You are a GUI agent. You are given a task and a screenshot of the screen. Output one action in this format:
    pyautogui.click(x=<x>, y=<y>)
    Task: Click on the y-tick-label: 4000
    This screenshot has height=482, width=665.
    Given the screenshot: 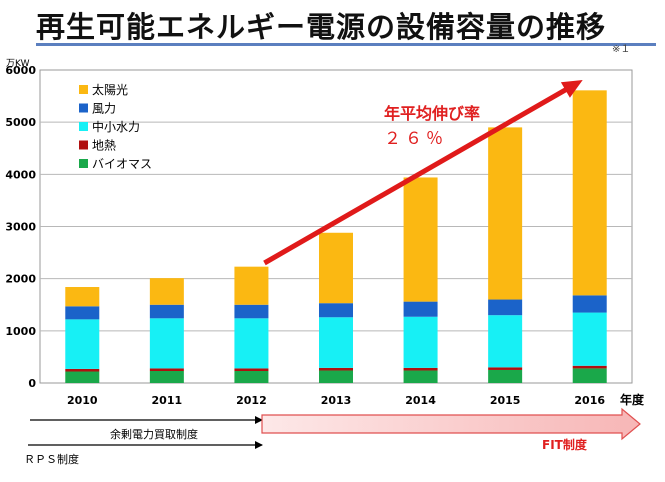 What is the action you would take?
    pyautogui.click(x=20, y=174)
    